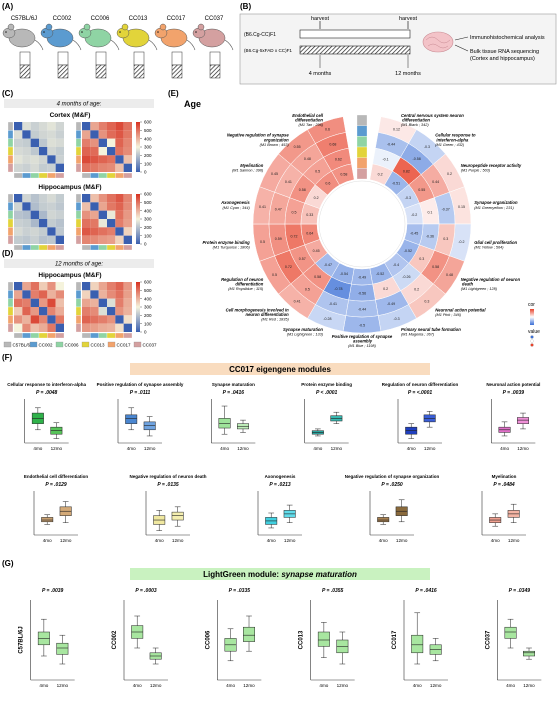 Image resolution: width=560 pixels, height=702 pixels. I want to click on module-name: Neuropeptide receptor activity, so click(491, 165).